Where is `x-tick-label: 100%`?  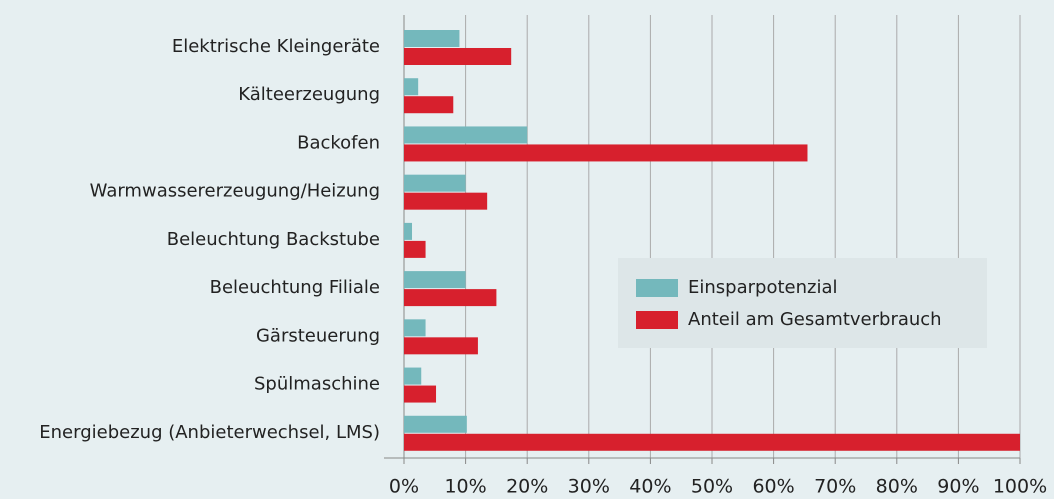
x-tick-label: 100% is located at coordinates (1020, 487).